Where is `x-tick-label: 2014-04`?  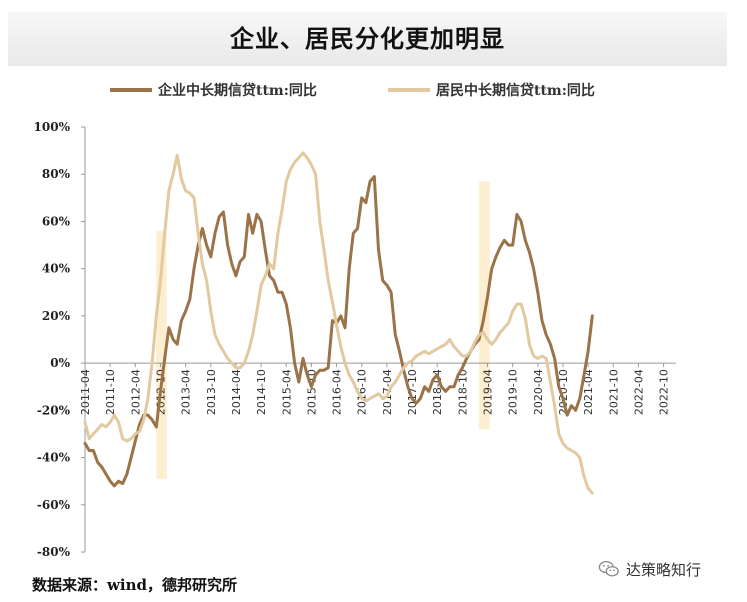
x-tick-label: 2014-04 is located at coordinates (236, 392).